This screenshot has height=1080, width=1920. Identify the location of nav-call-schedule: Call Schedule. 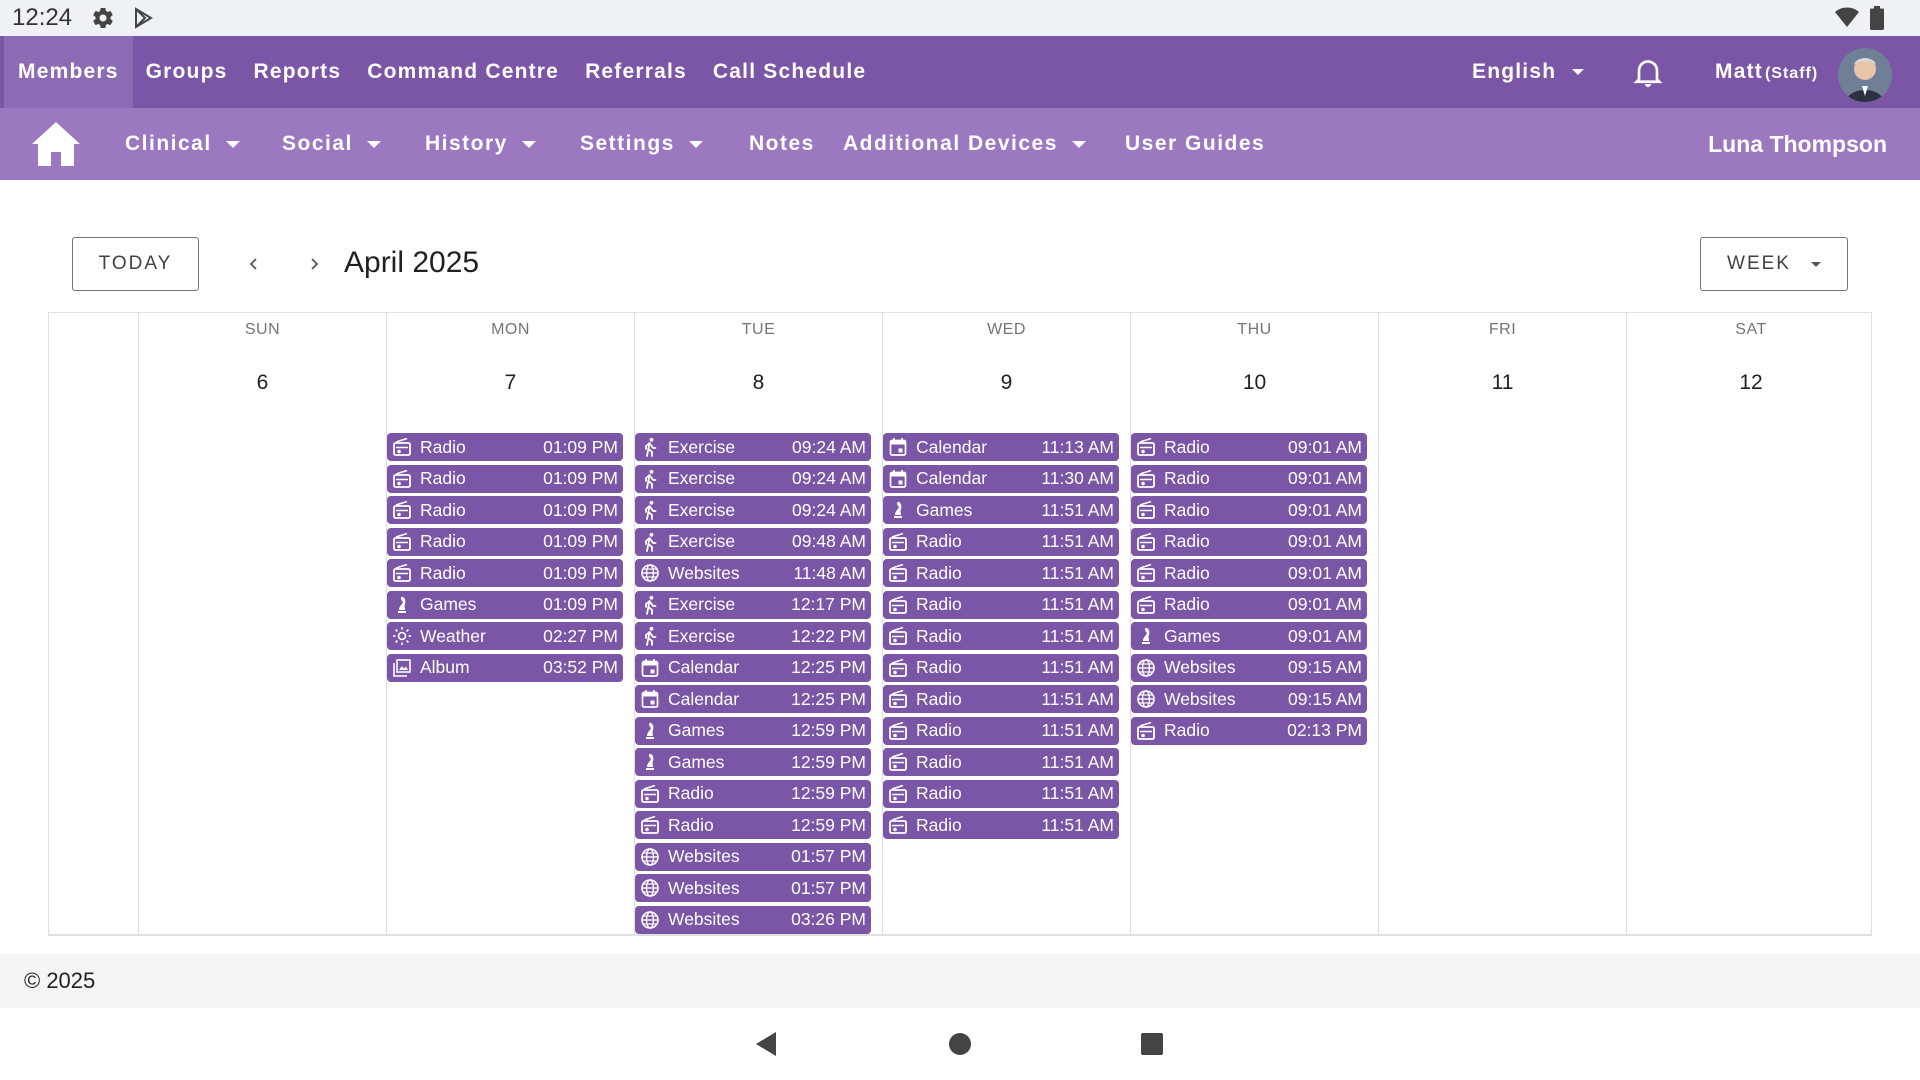
(789, 71).